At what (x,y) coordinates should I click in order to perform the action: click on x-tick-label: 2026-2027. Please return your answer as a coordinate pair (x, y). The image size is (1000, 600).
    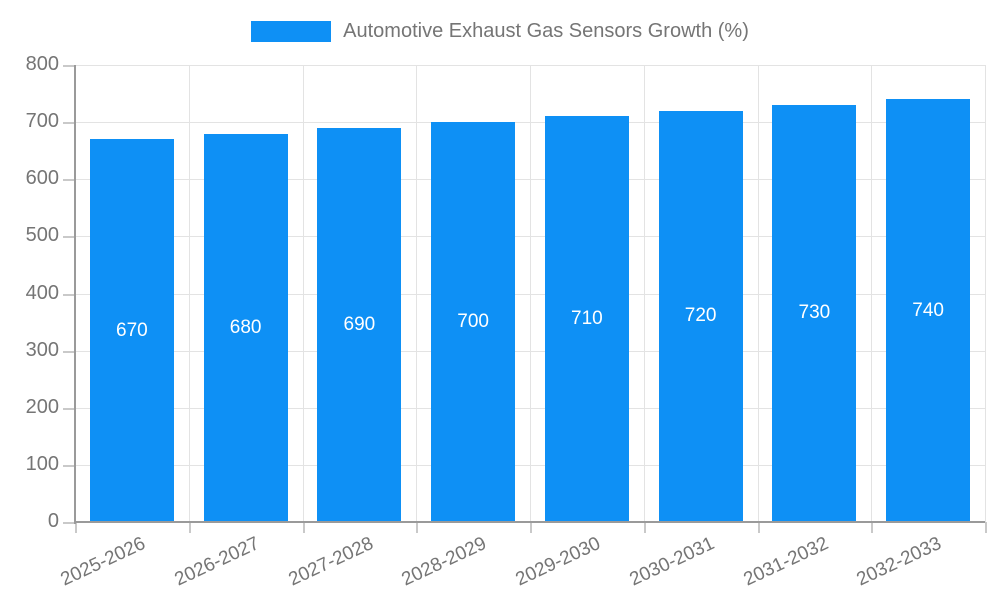
    Looking at the image, I should click on (217, 562).